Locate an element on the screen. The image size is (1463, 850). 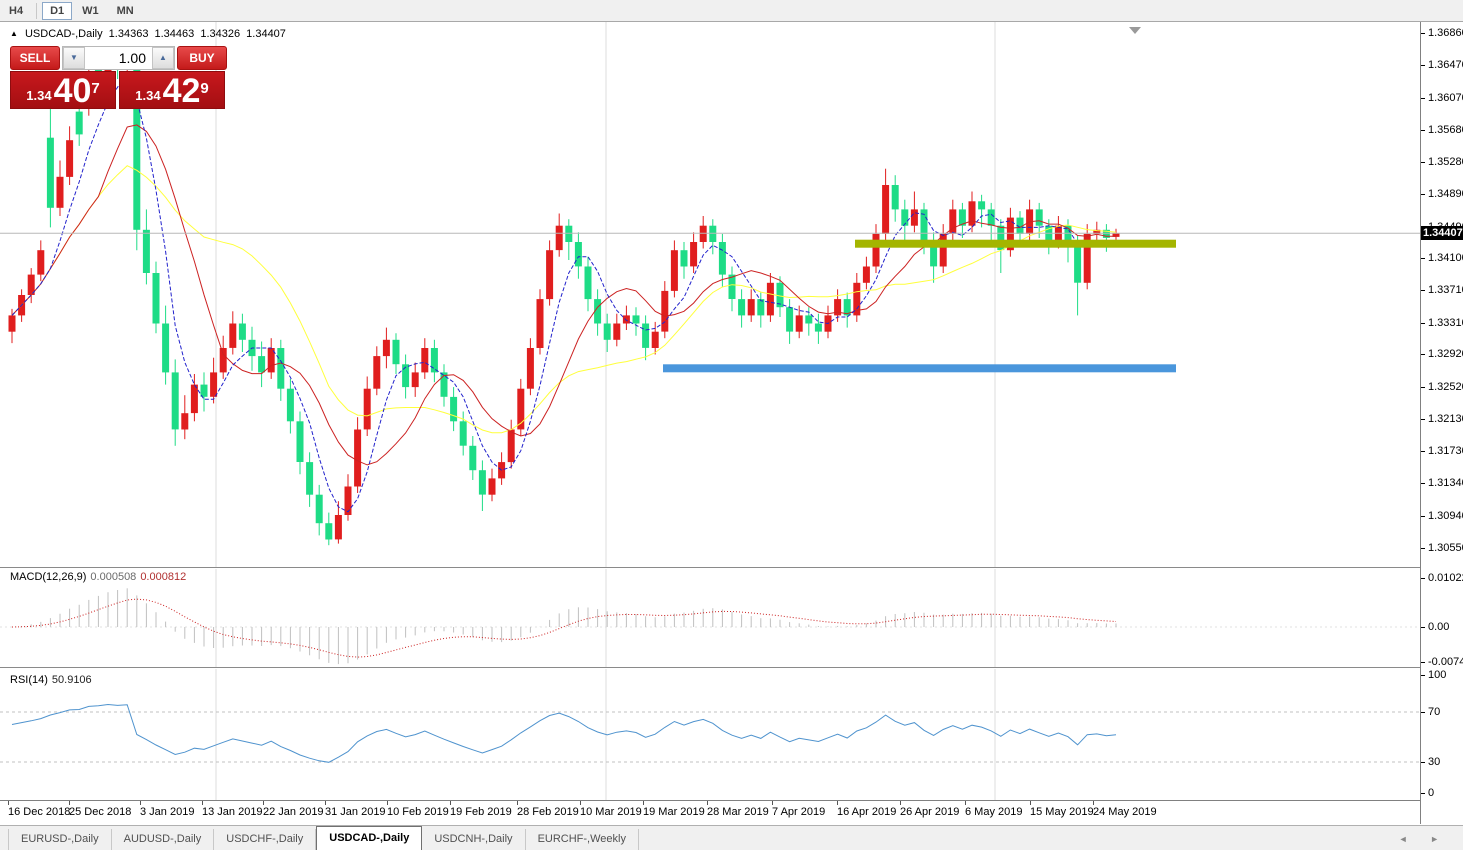
date-axis-label: 26 Apr 2019 is located at coordinates (930, 812).